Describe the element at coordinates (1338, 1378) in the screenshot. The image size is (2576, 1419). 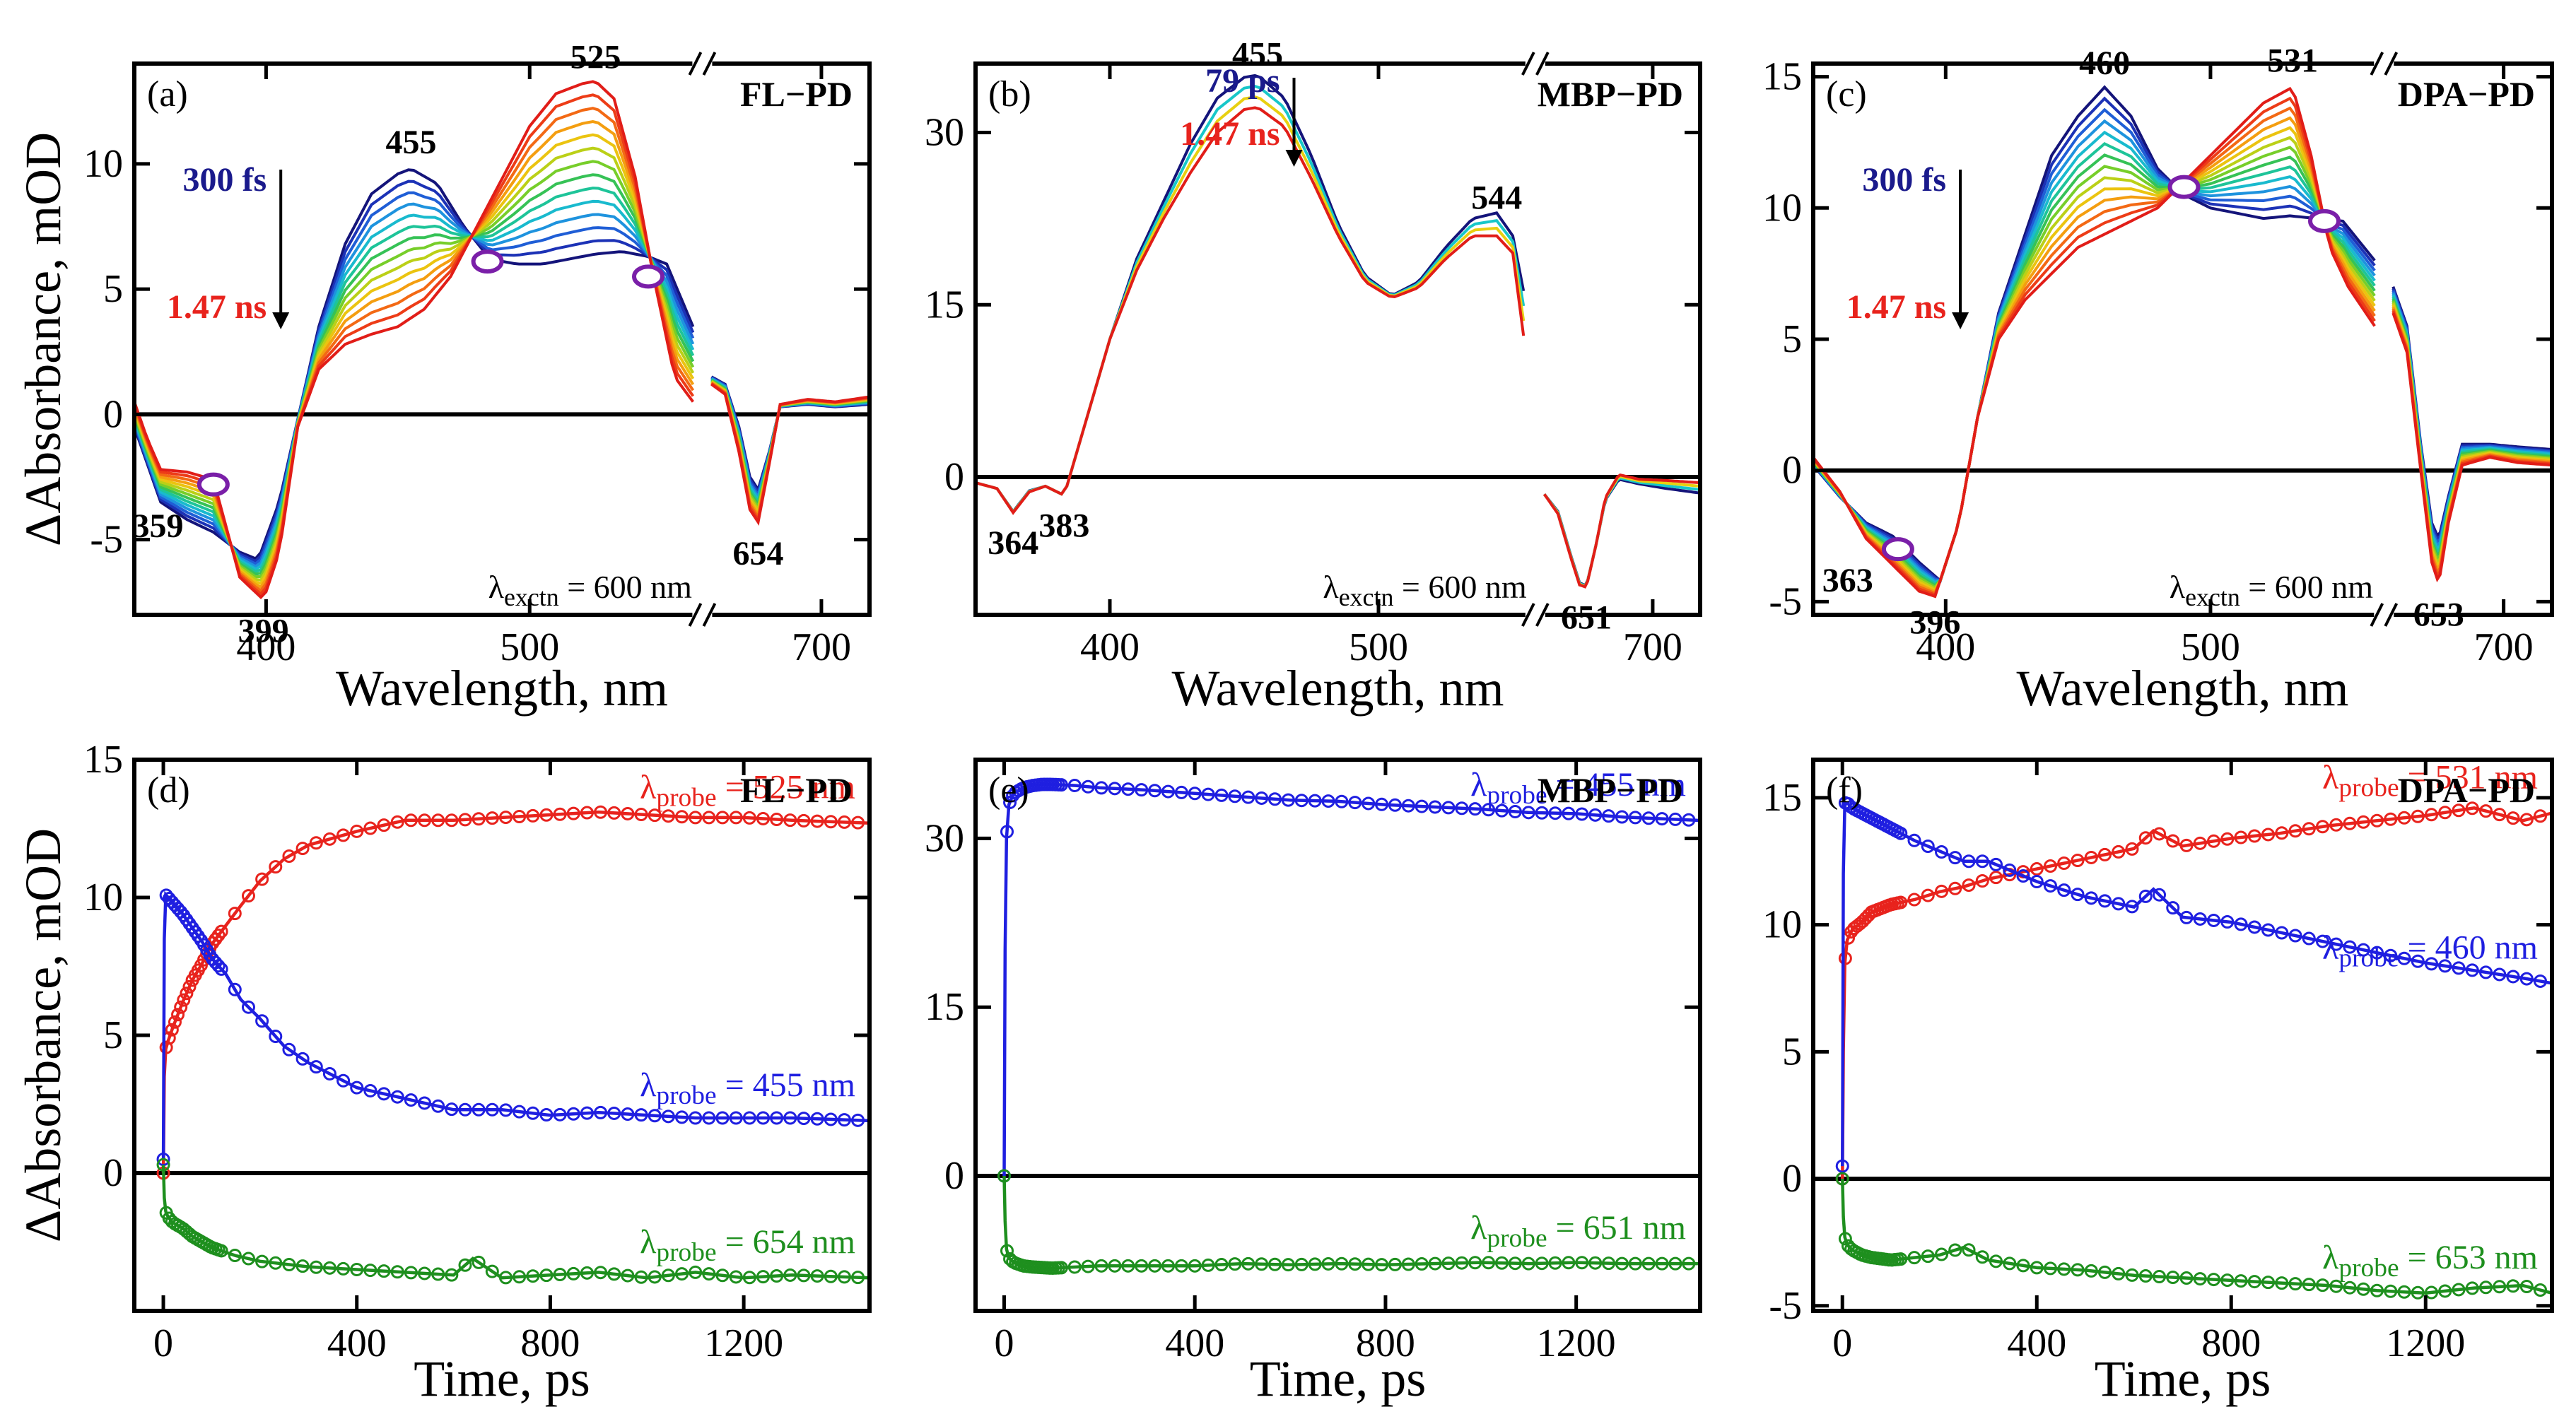
I see `x-axis-title: Time, ps` at that location.